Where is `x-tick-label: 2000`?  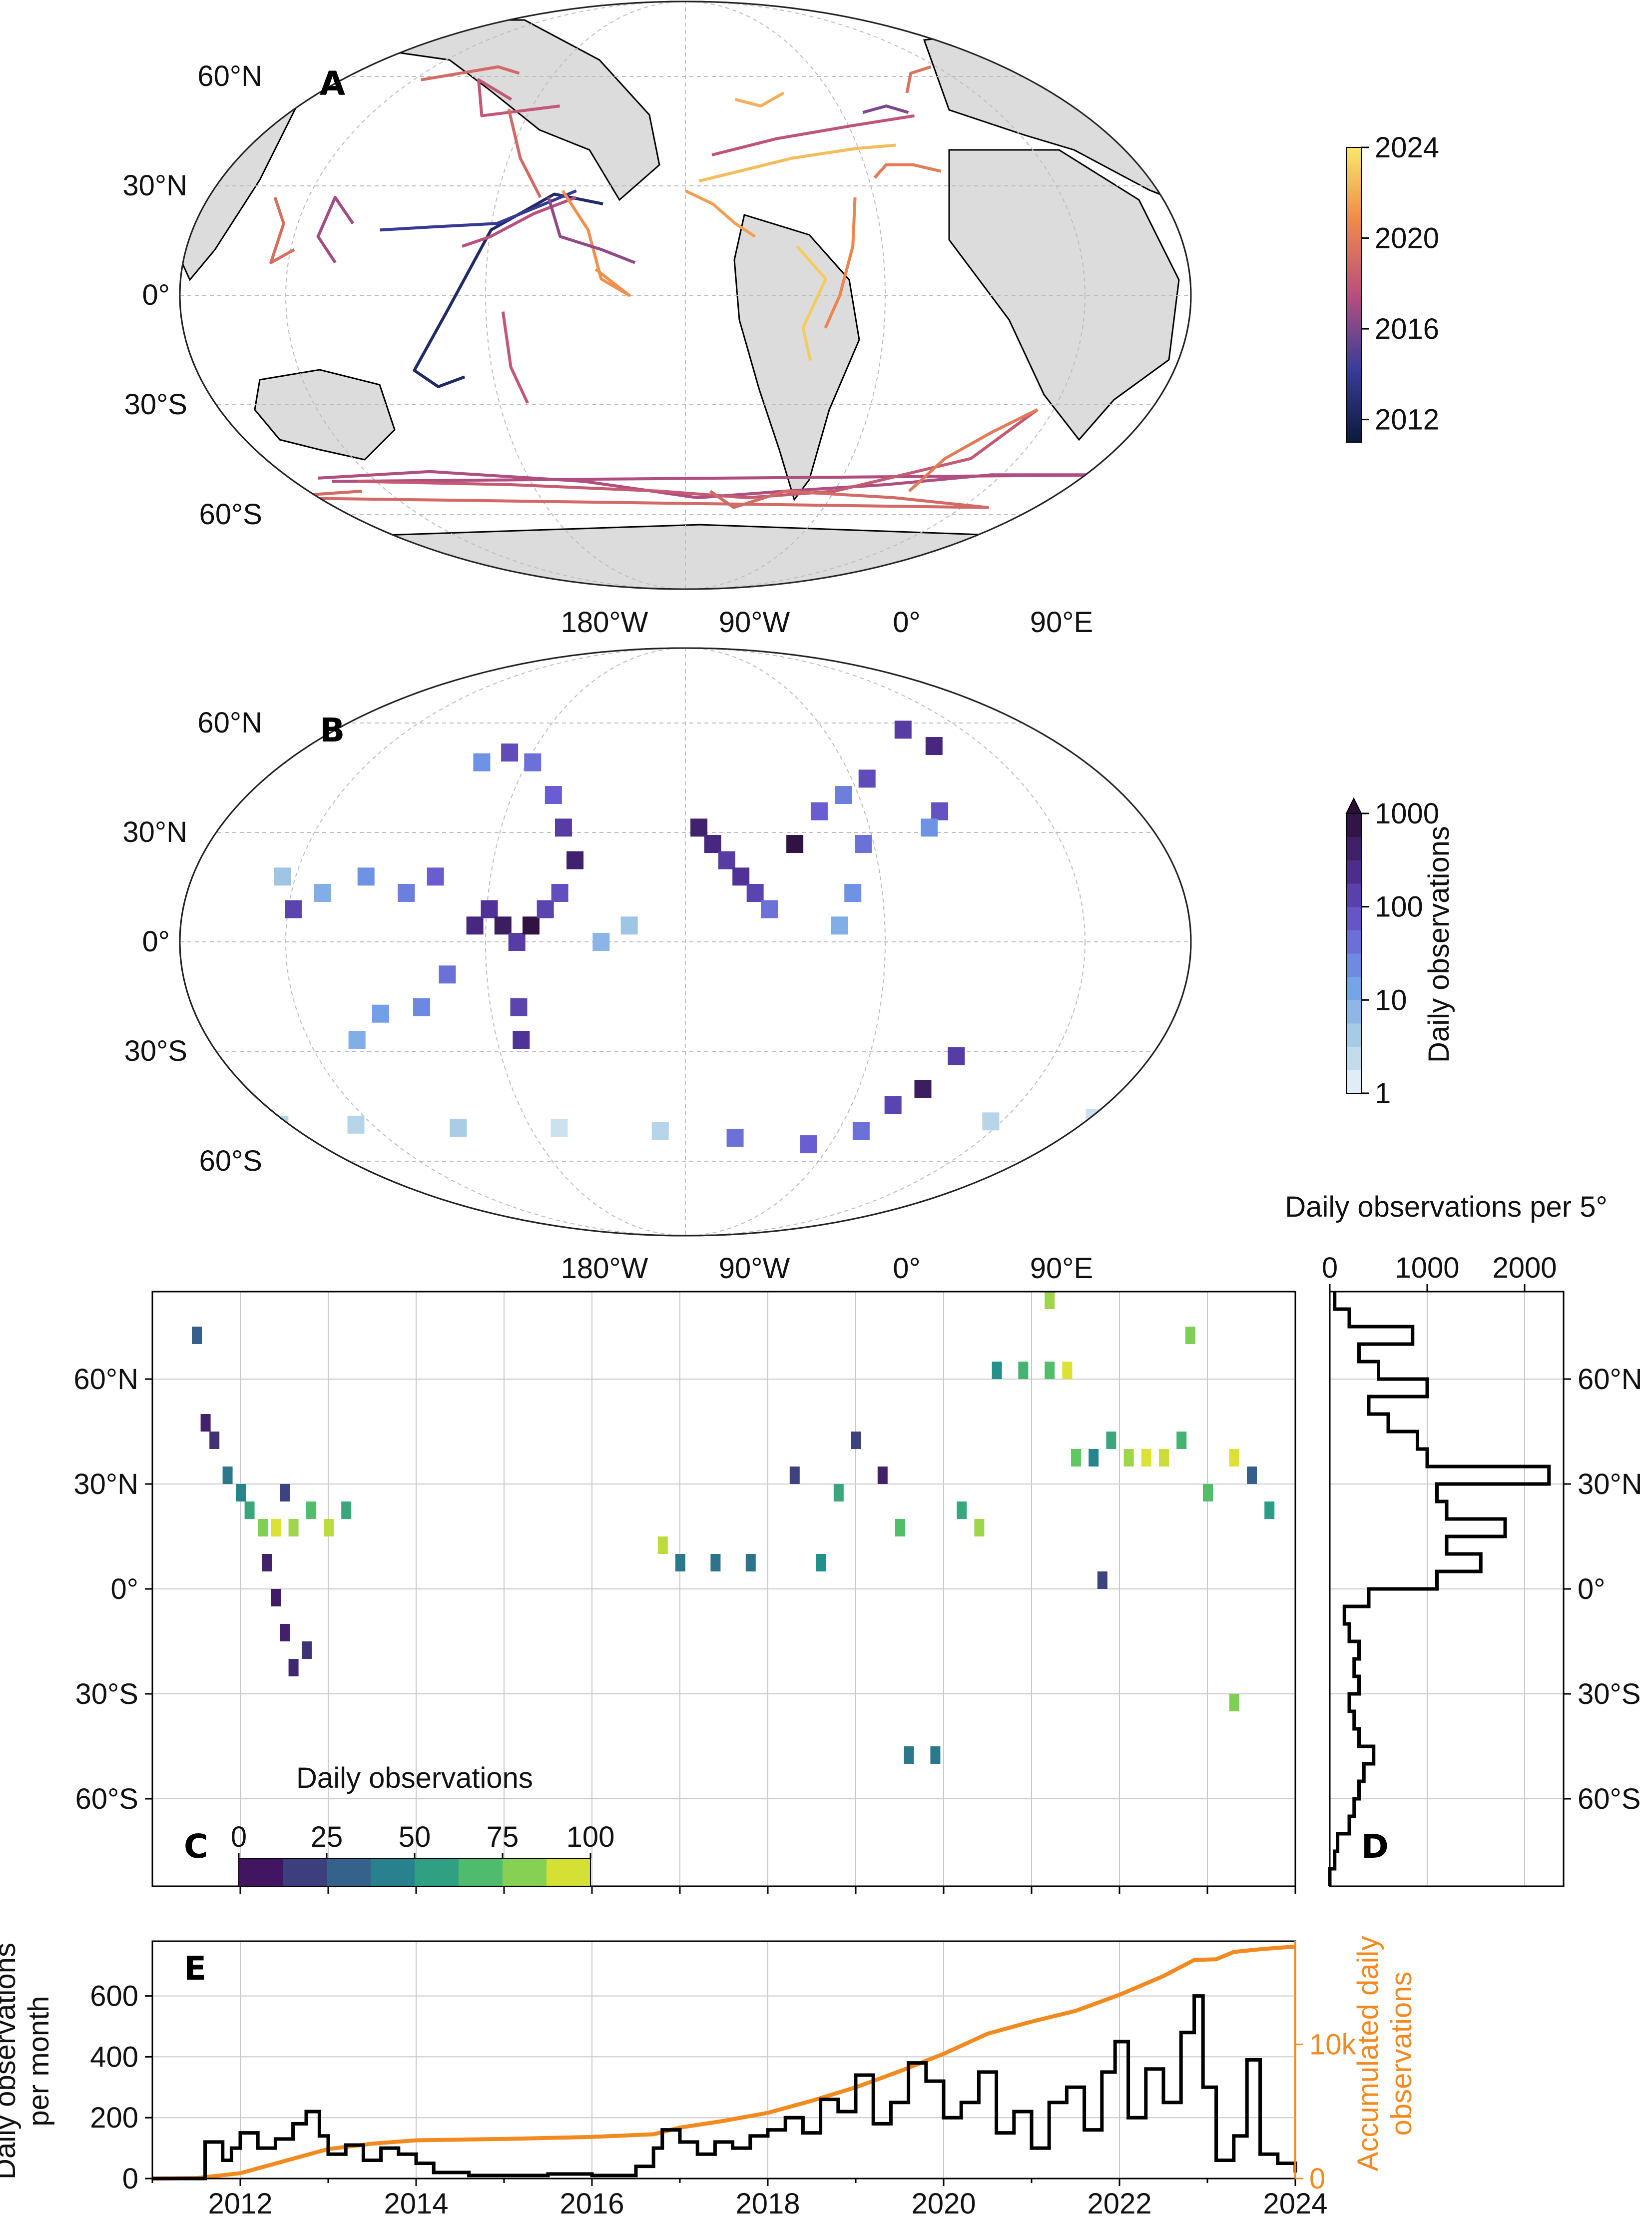 x-tick-label: 2000 is located at coordinates (1524, 1268).